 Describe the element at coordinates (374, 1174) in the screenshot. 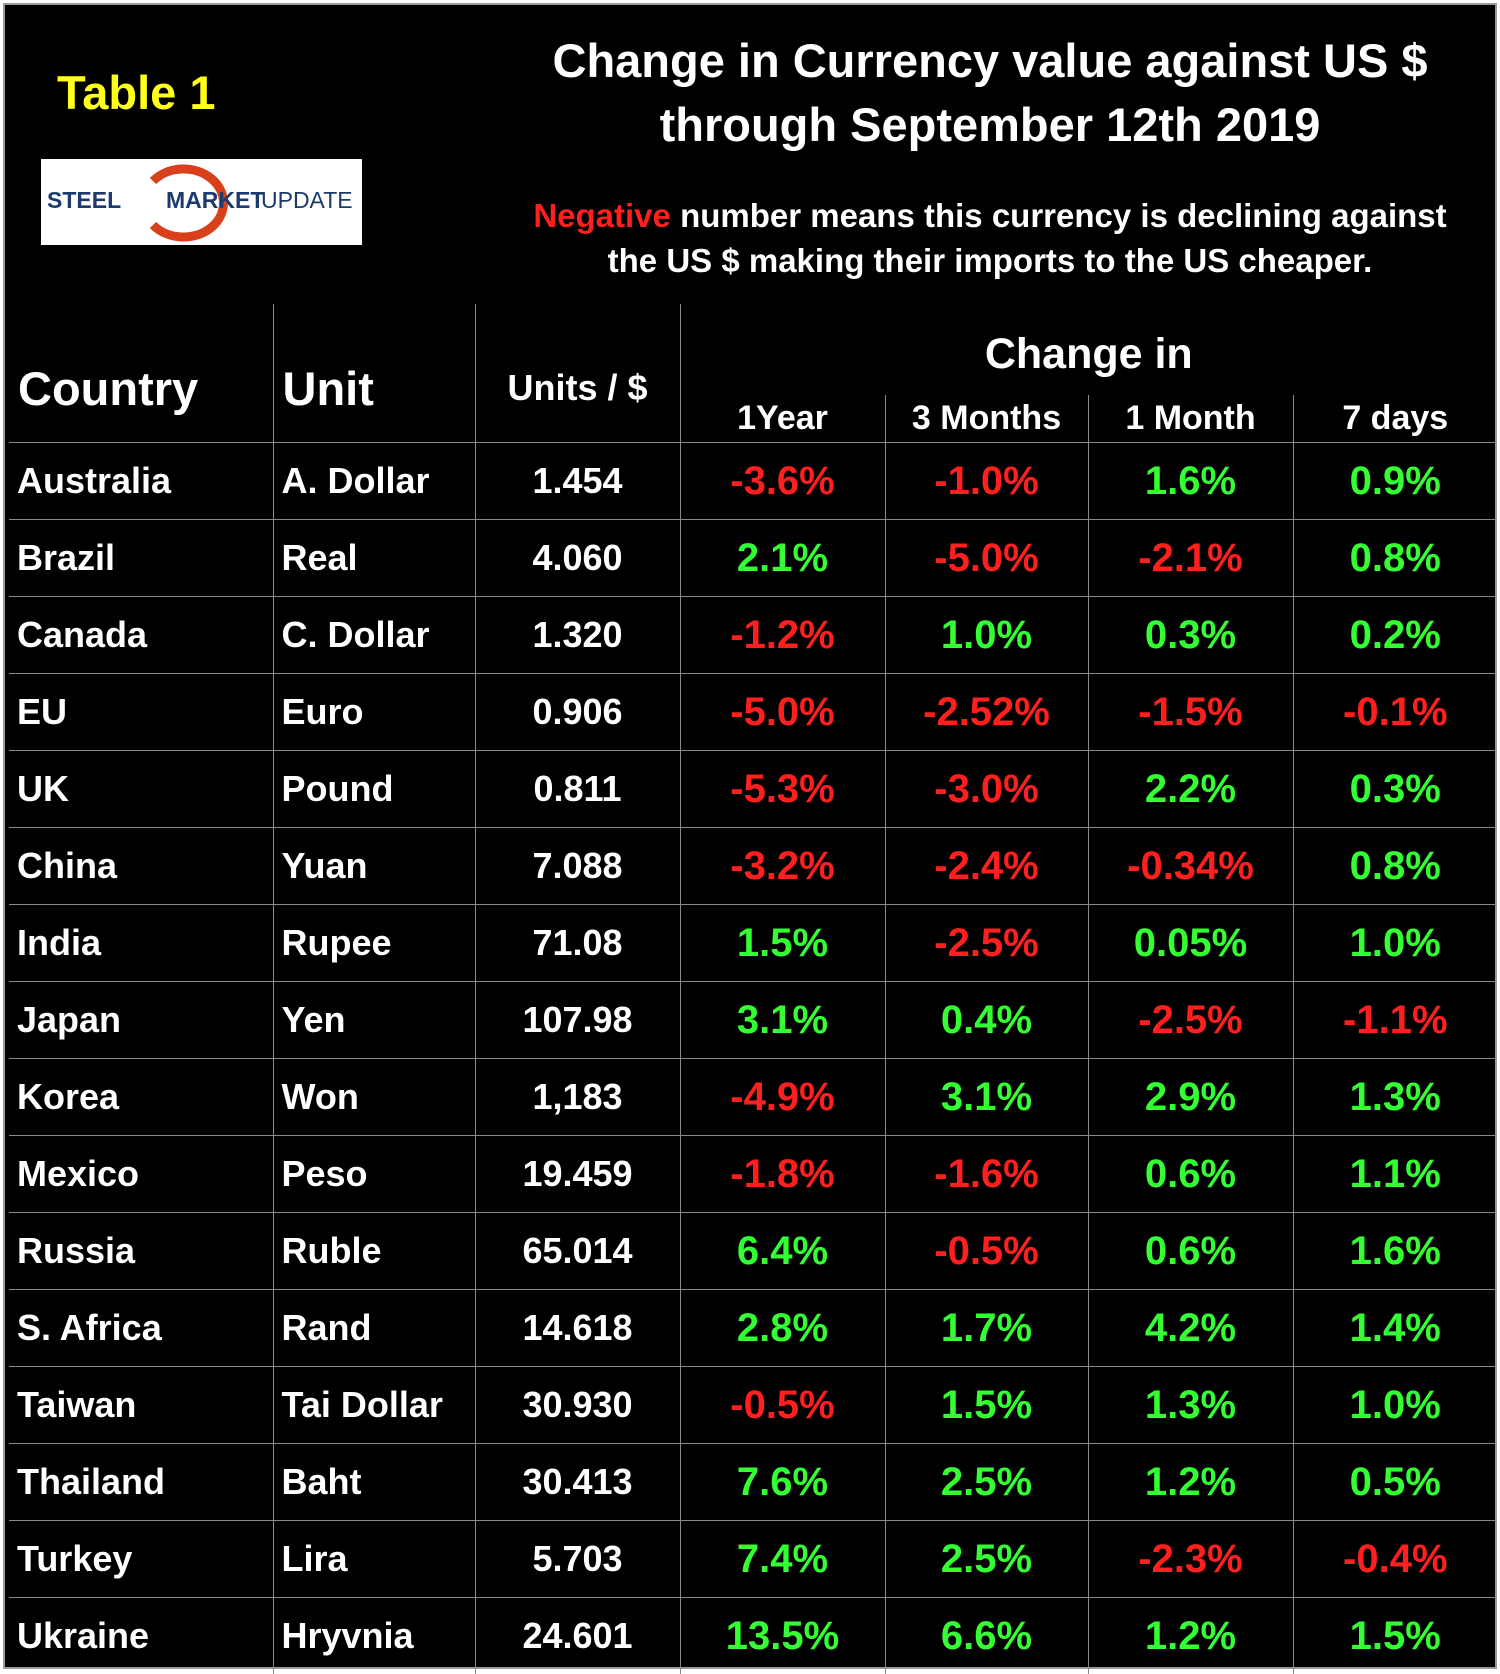

I see `cell: Peso` at that location.